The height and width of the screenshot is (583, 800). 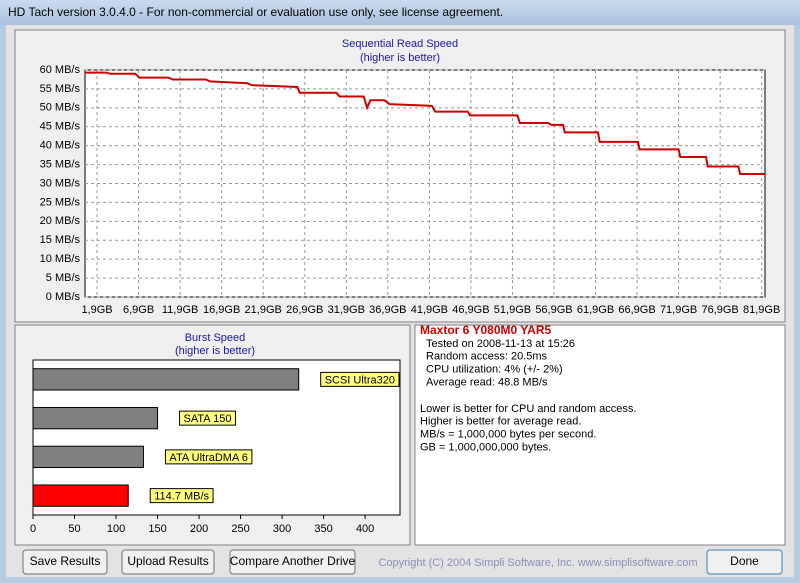 I want to click on button-label: Compare Another Drive, so click(x=293, y=561).